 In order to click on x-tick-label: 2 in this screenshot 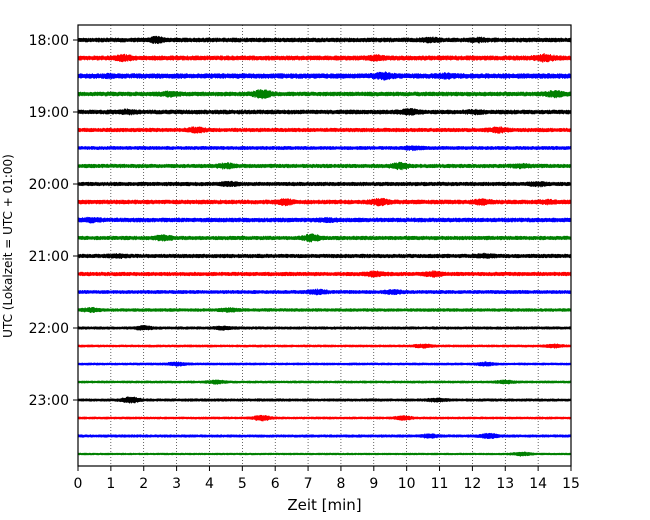, I will do `click(143, 484)`.